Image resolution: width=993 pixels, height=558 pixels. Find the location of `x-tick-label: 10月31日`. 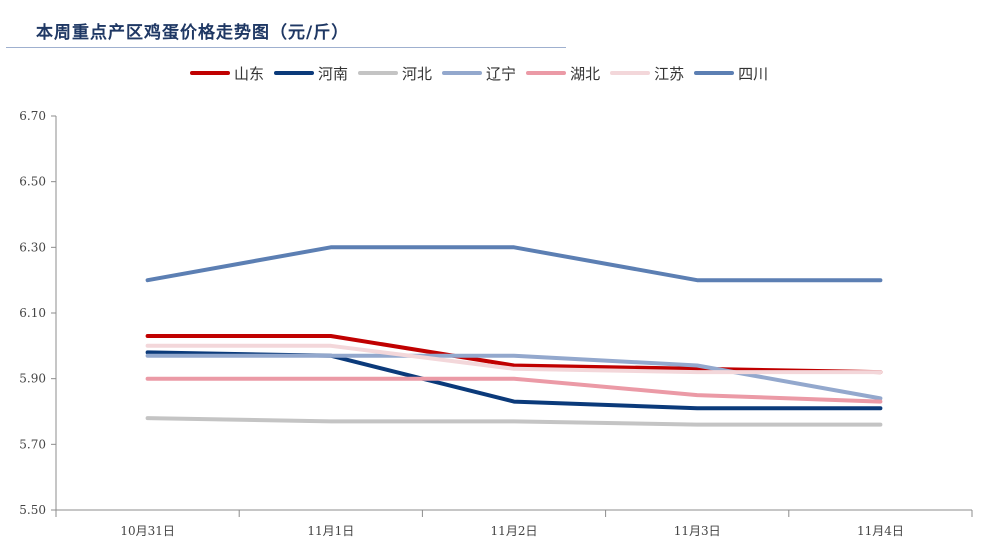

x-tick-label: 10月31日 is located at coordinates (147, 531).